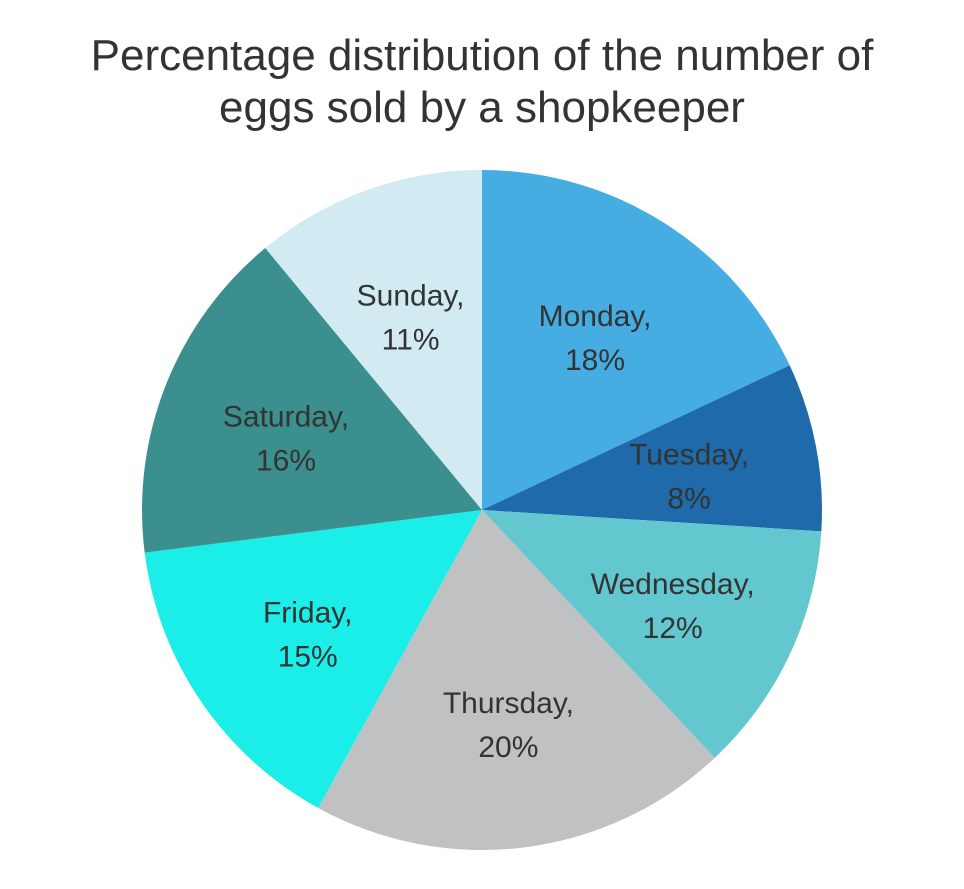  What do you see at coordinates (689, 477) in the screenshot?
I see `data-label-tuesday: Tuesday, 8%` at bounding box center [689, 477].